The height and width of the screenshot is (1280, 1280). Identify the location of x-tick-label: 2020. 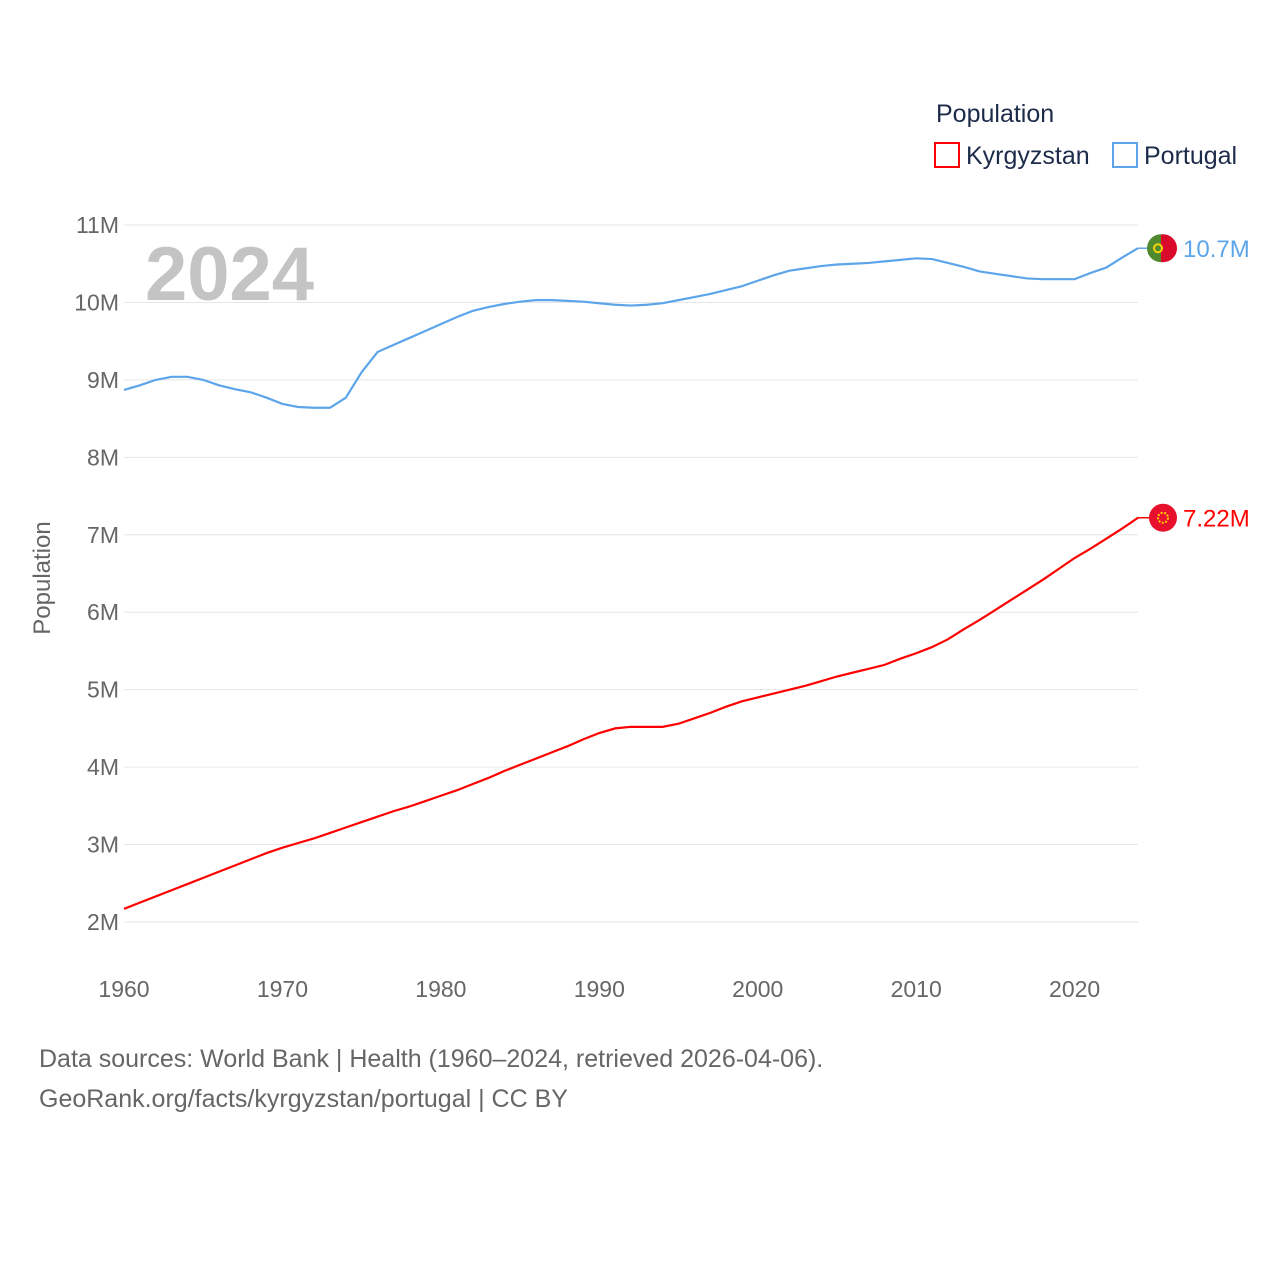
(1074, 989).